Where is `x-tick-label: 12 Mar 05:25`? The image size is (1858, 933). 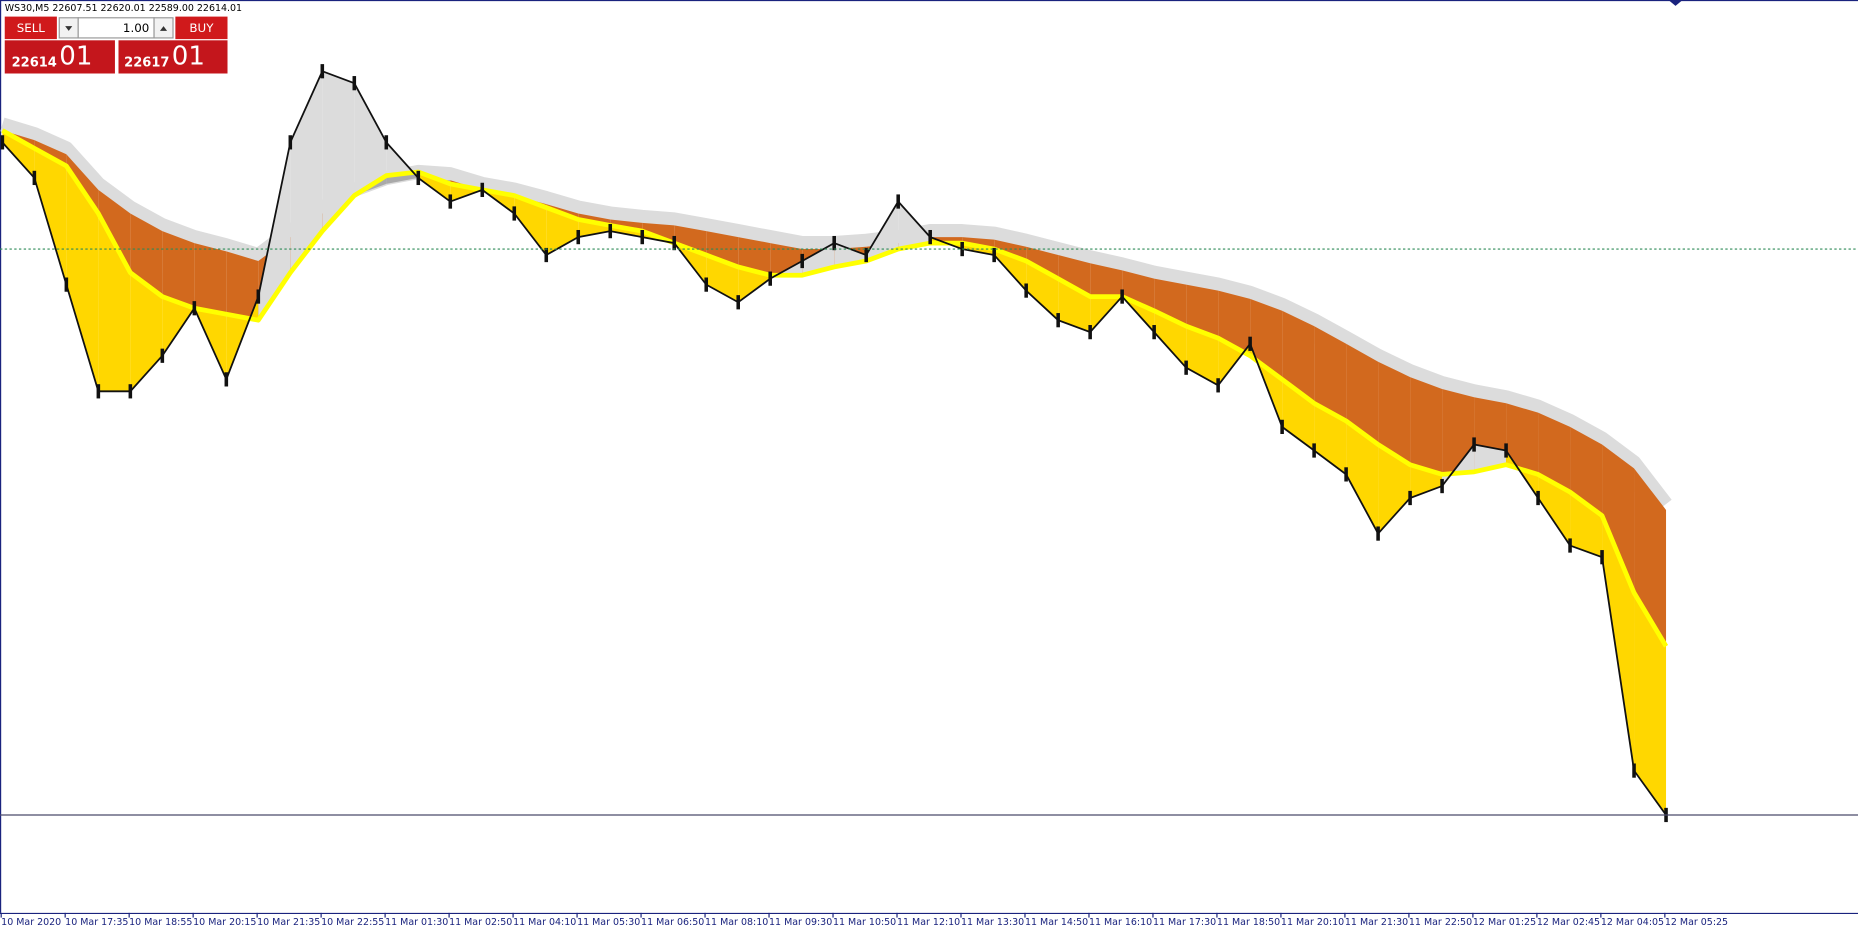 x-tick-label: 12 Mar 05:25 is located at coordinates (1696, 922).